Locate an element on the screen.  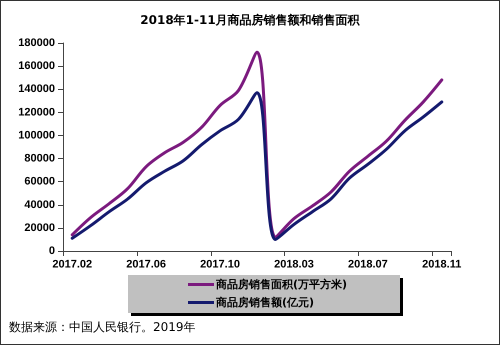
y-tick-label: 180000 is located at coordinates (36, 43).